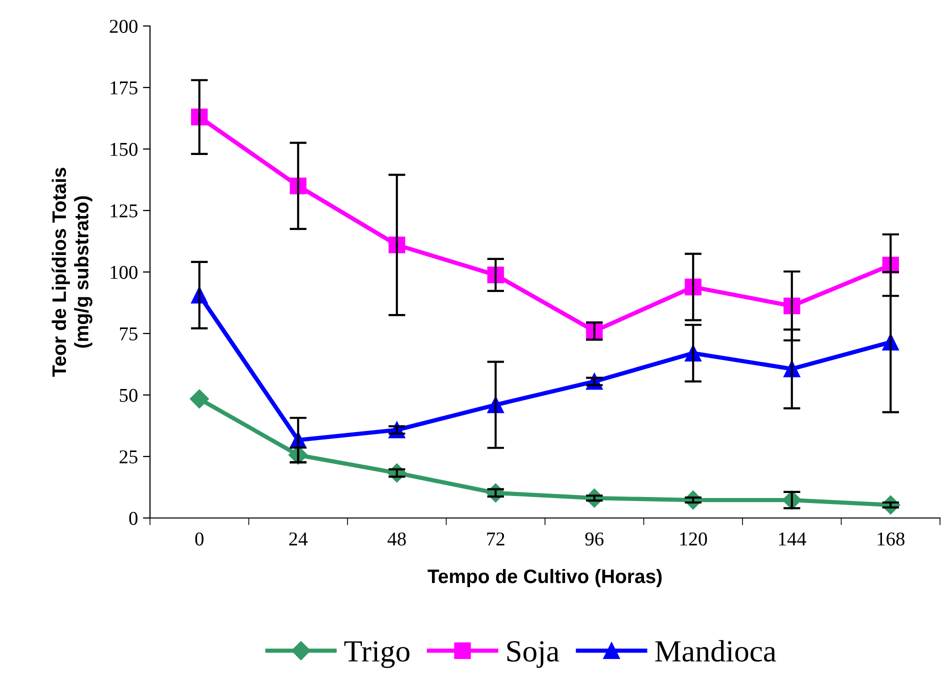 This screenshot has width=949, height=692. Describe the element at coordinates (129, 395) in the screenshot. I see `y-tick-label: 50` at that location.